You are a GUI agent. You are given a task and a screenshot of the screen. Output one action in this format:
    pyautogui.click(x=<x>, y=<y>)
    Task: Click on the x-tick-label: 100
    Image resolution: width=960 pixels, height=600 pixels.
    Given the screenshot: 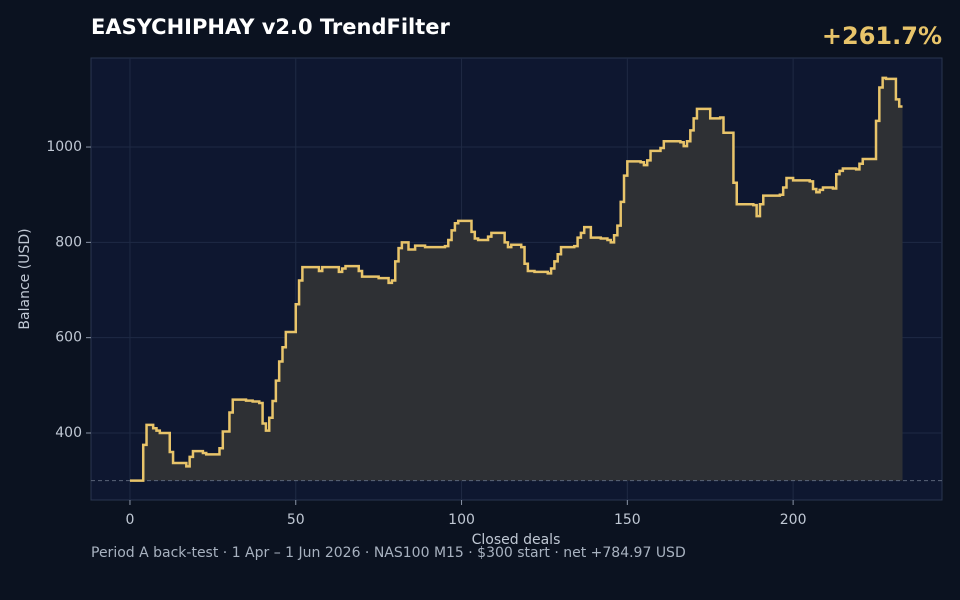 What is the action you would take?
    pyautogui.click(x=461, y=520)
    